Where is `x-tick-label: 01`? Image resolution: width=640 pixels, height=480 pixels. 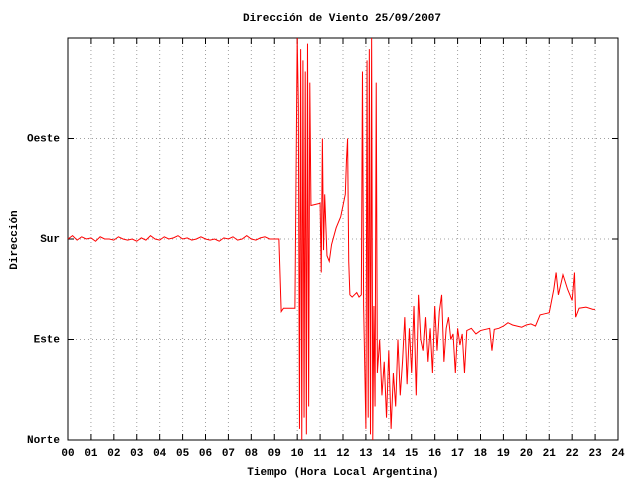
x-tick-label: 01 is located at coordinates (91, 454).